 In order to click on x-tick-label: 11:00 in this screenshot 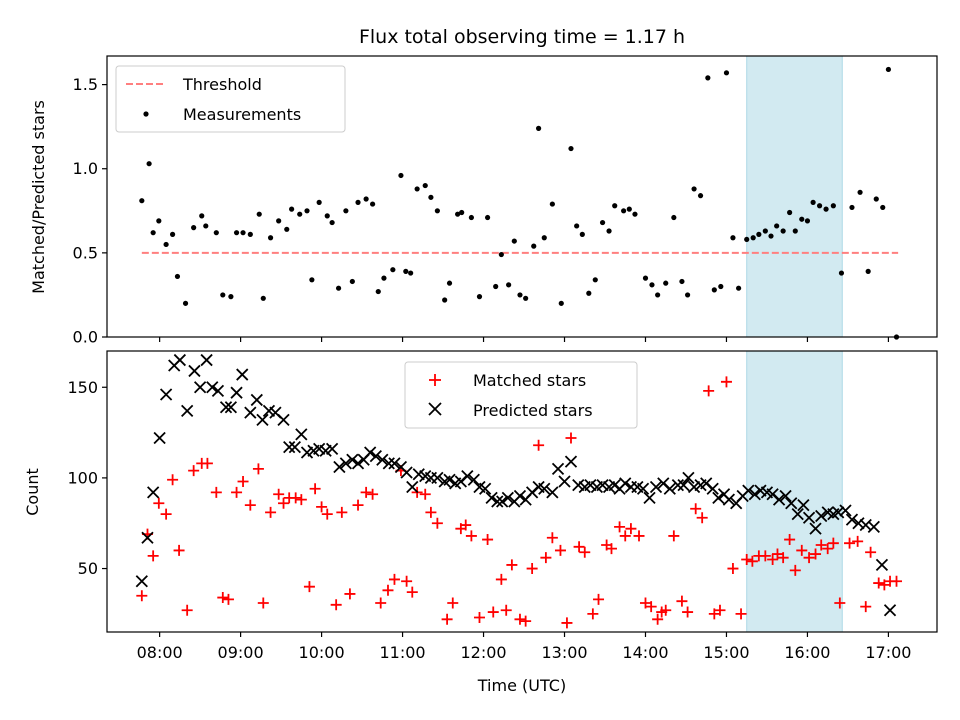, I will do `click(403, 652)`.